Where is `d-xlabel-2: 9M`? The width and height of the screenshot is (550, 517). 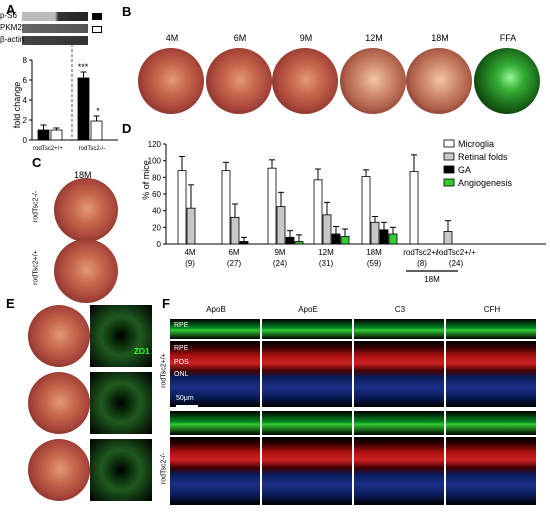 d-xlabel-2: 9M is located at coordinates (279, 252).